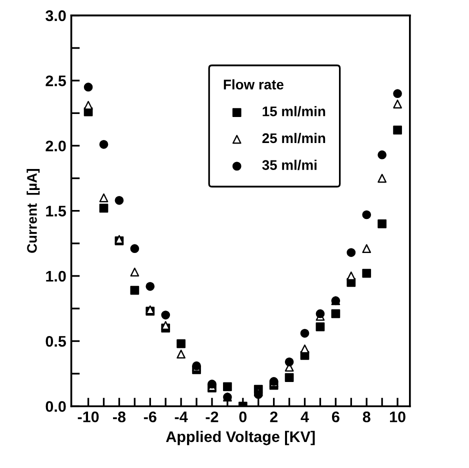 This screenshot has width=469, height=468. What do you see at coordinates (336, 416) in the screenshot?
I see `x-tick-label: 6` at bounding box center [336, 416].